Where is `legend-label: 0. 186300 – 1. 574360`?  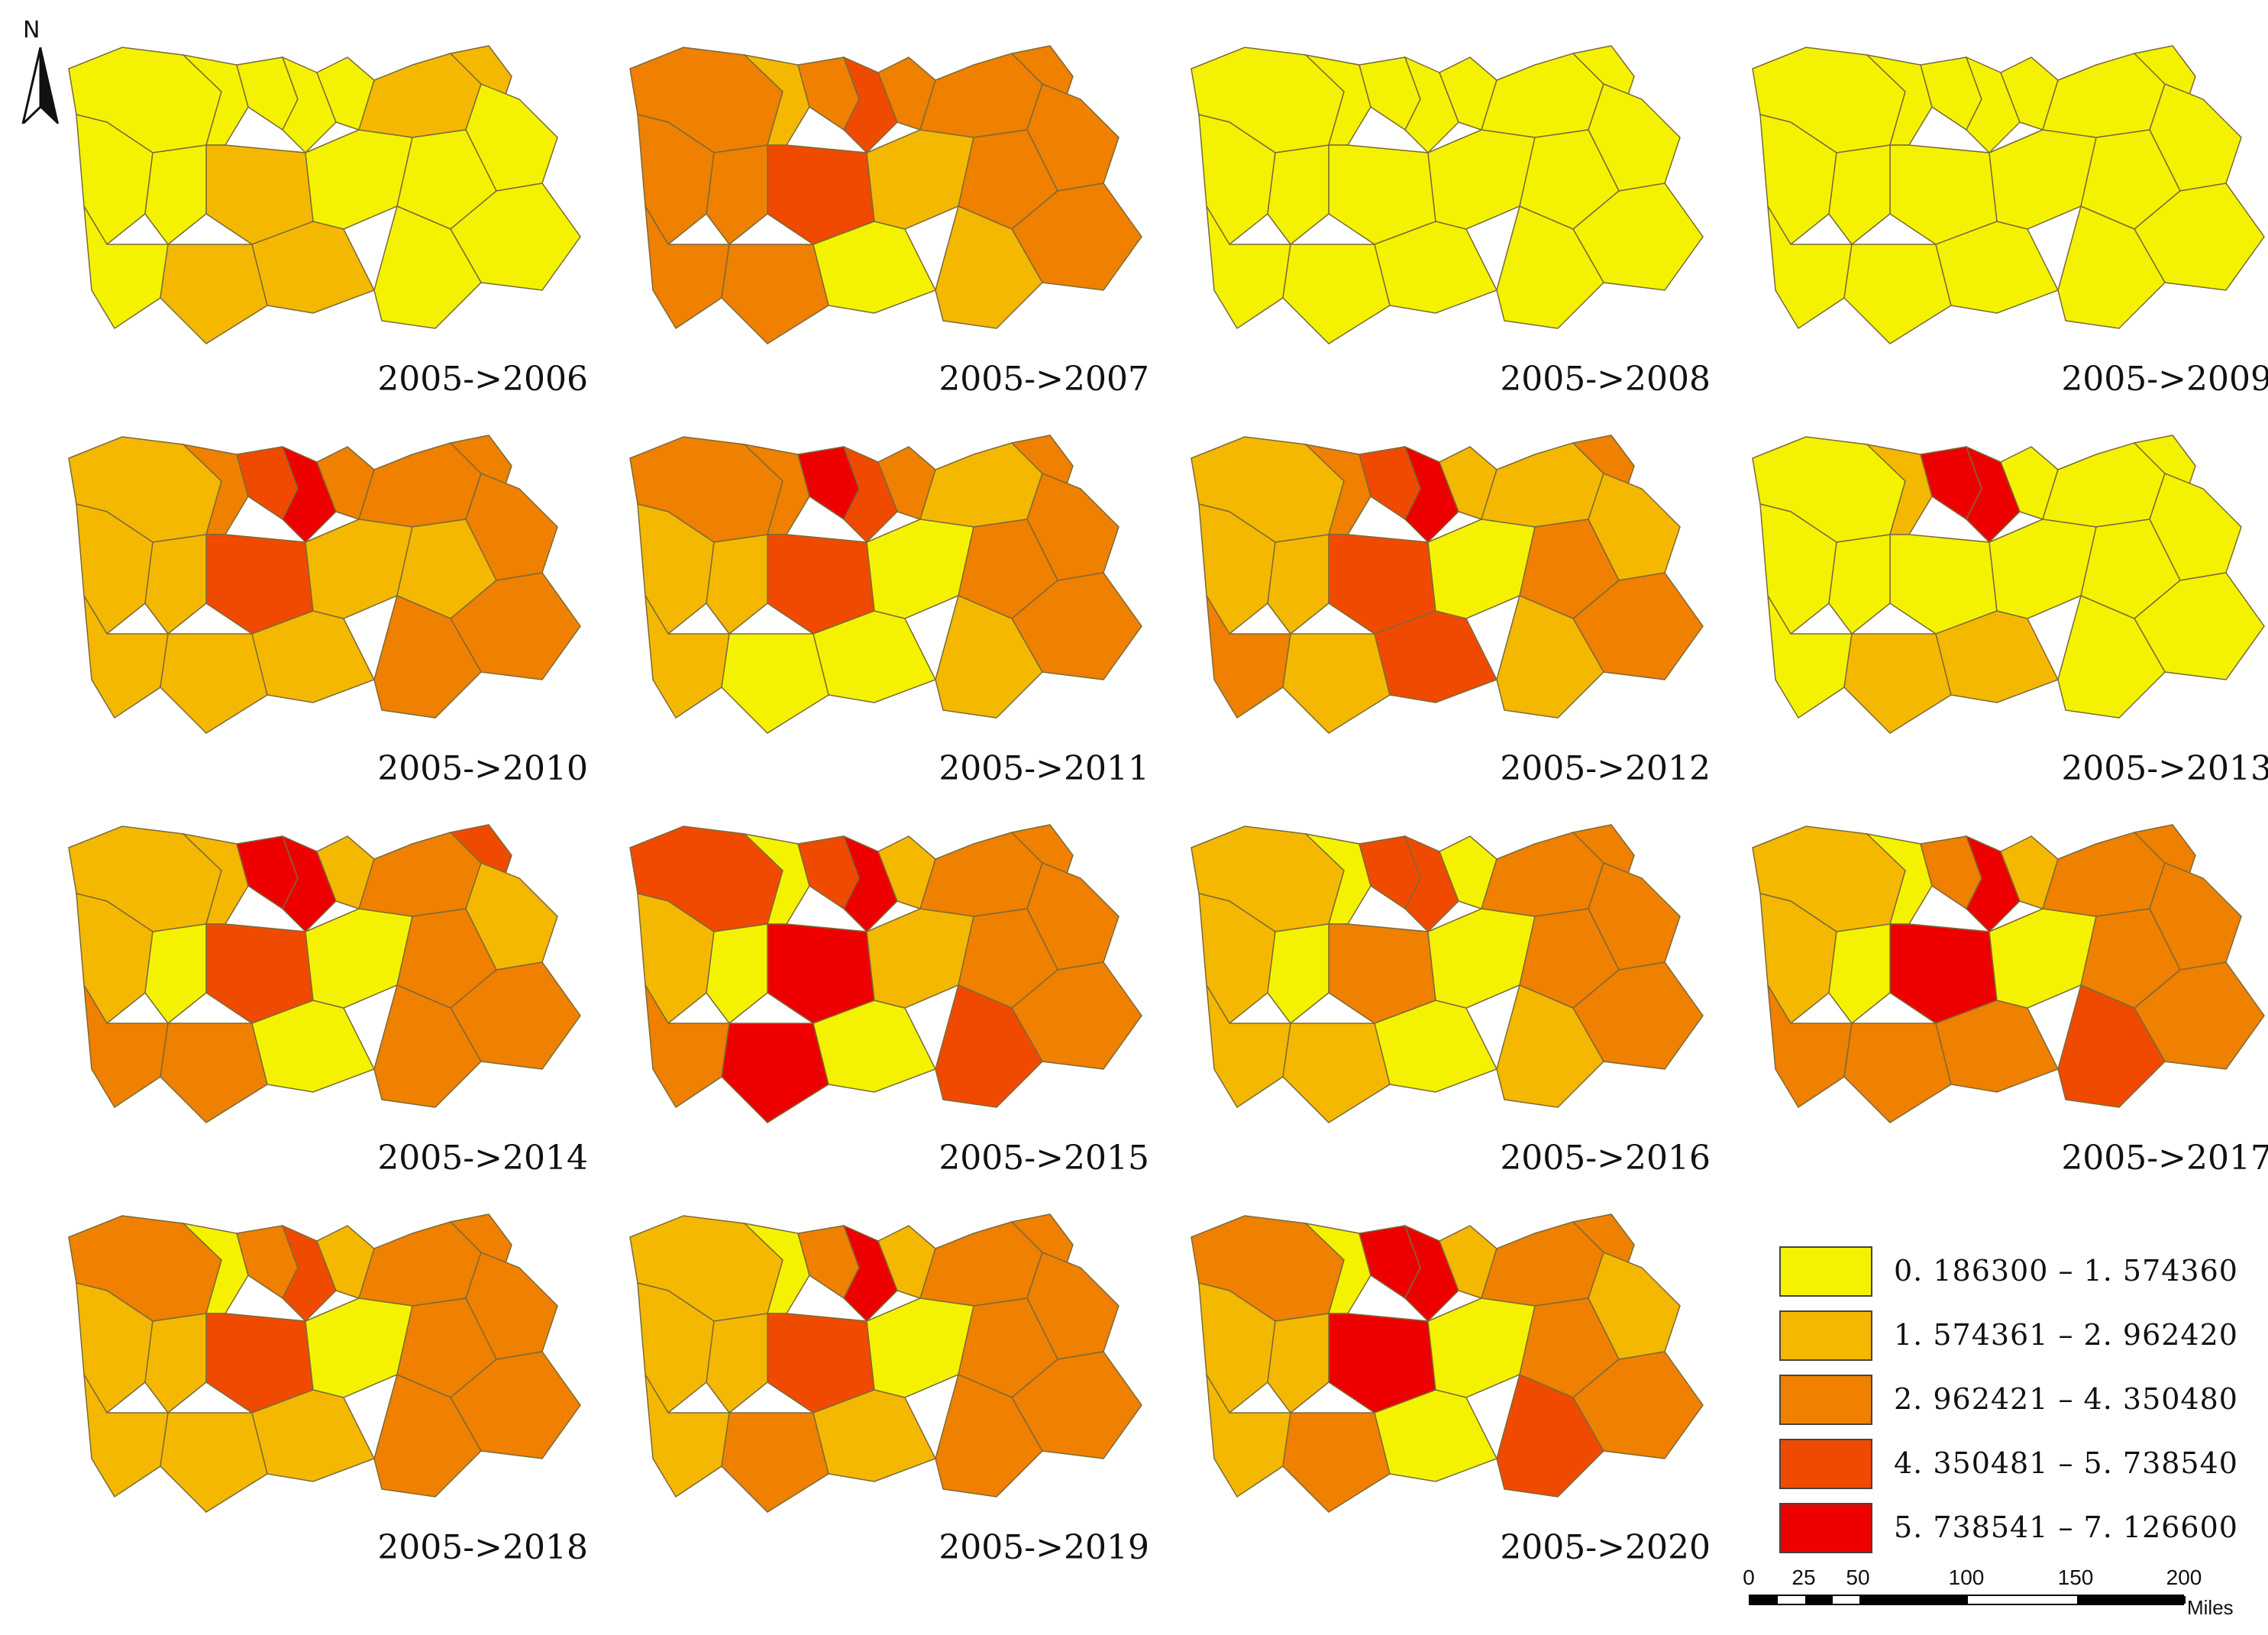
legend-label: 0. 186300 – 1. 574360 is located at coordinates (2066, 1271).